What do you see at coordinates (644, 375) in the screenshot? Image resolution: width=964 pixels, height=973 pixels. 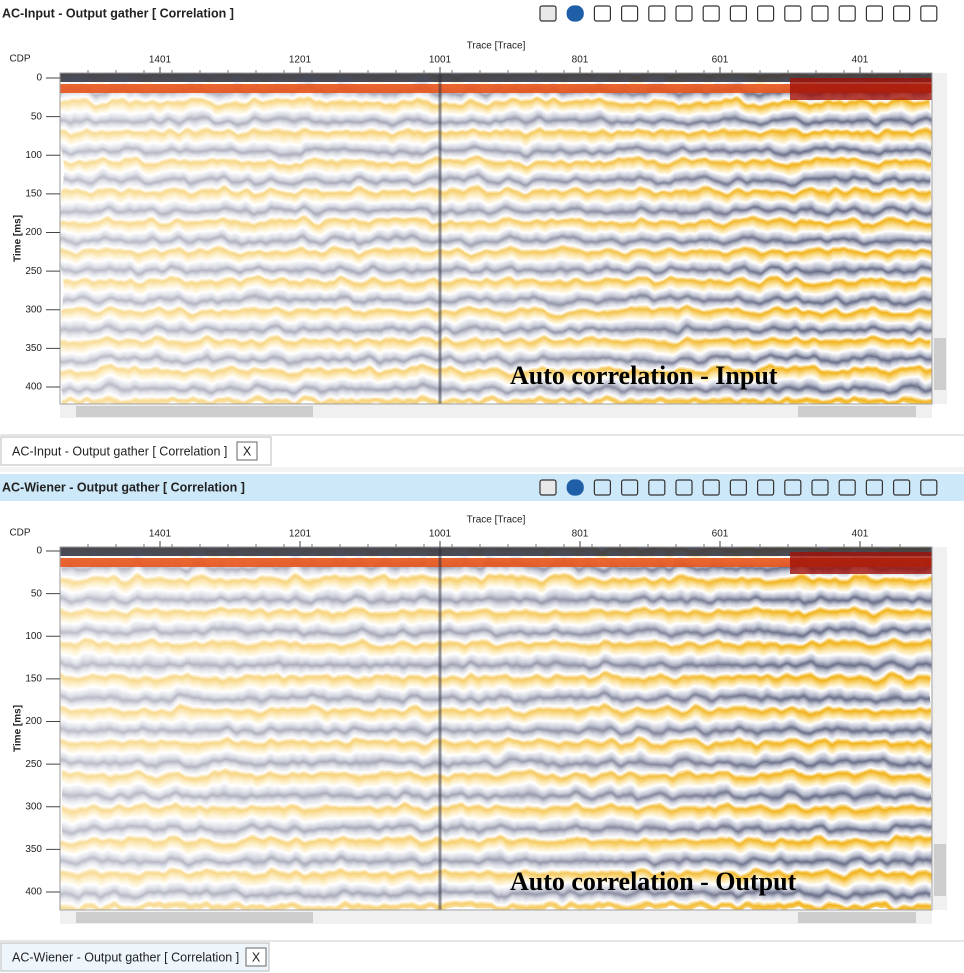 I see `overlay-text: Auto correlation - Input` at bounding box center [644, 375].